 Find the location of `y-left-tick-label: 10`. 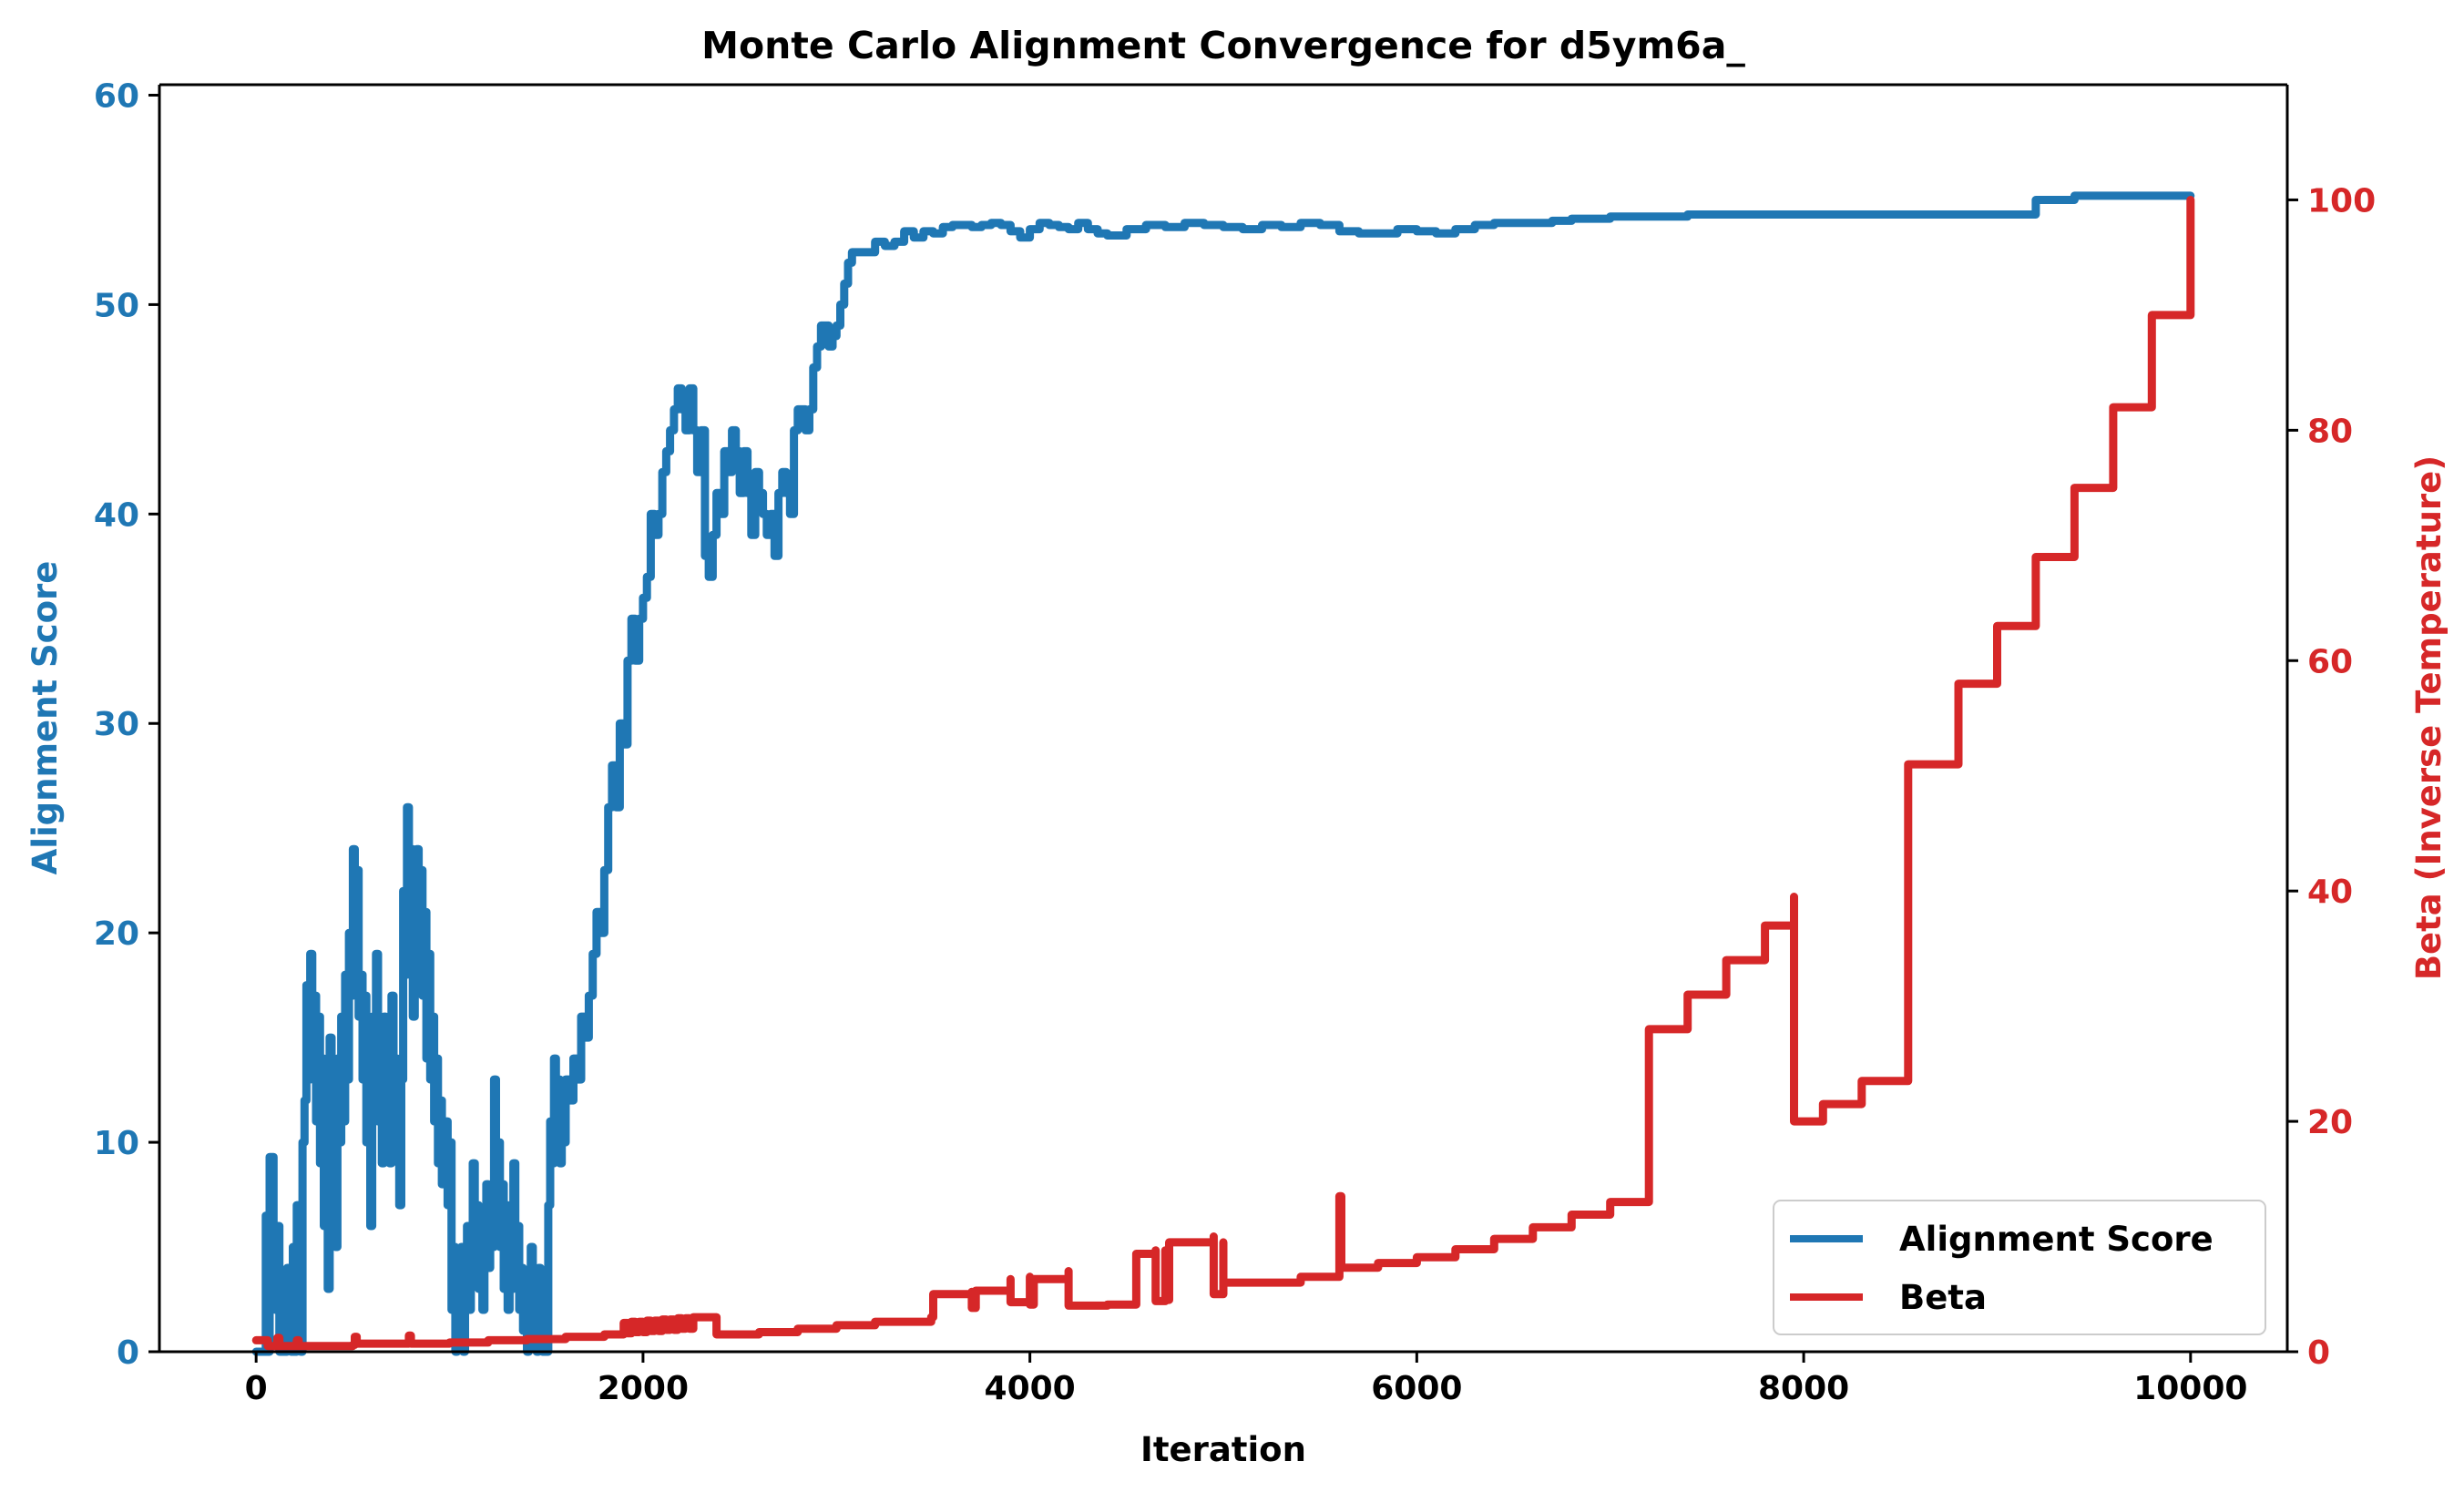

y-left-tick-label: 10 is located at coordinates (116, 1143).